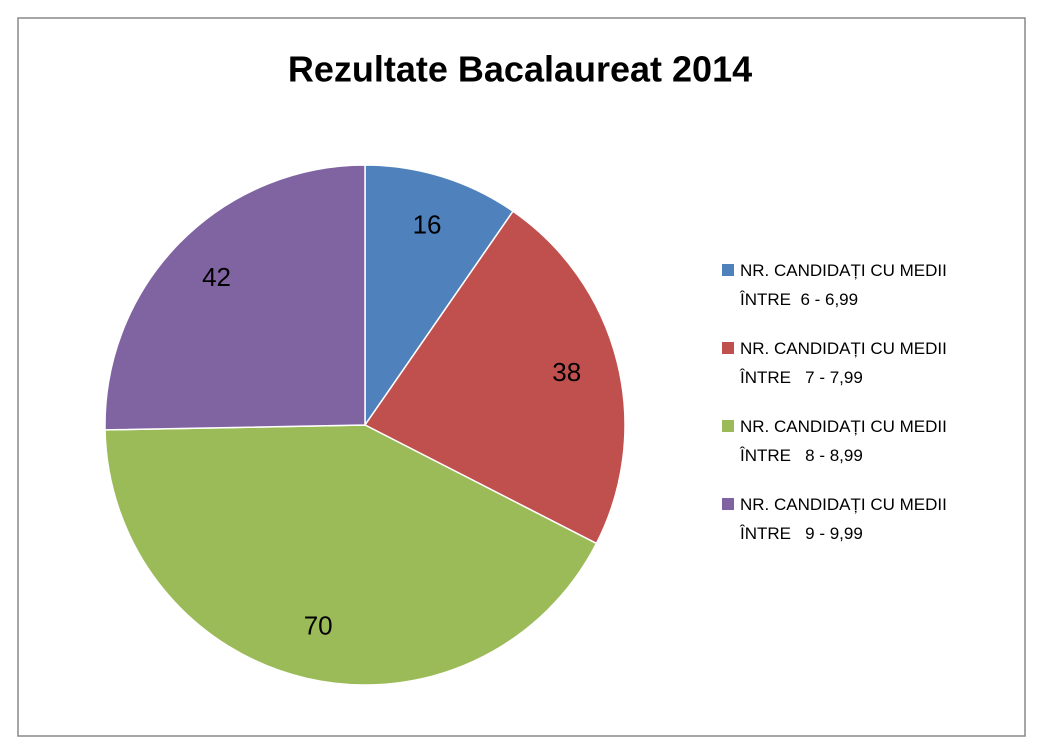 The image size is (1043, 749). What do you see at coordinates (846, 363) in the screenshot?
I see `legend-label: NR. CANDIDAȚI CU MEDII ÎNTRE 7 - 7,99` at bounding box center [846, 363].